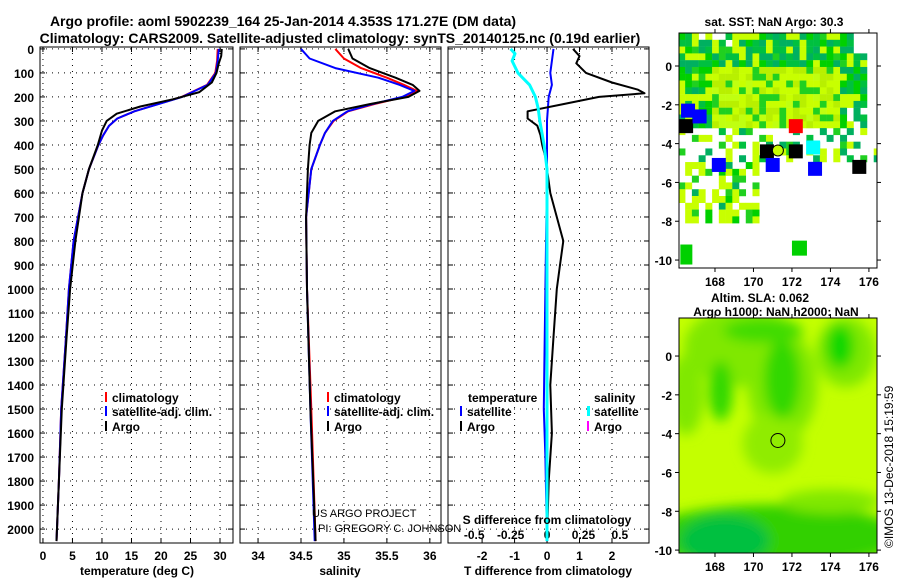 The image size is (900, 580). What do you see at coordinates (30, 50) in the screenshot?
I see `depth-tick-label: 0` at bounding box center [30, 50].